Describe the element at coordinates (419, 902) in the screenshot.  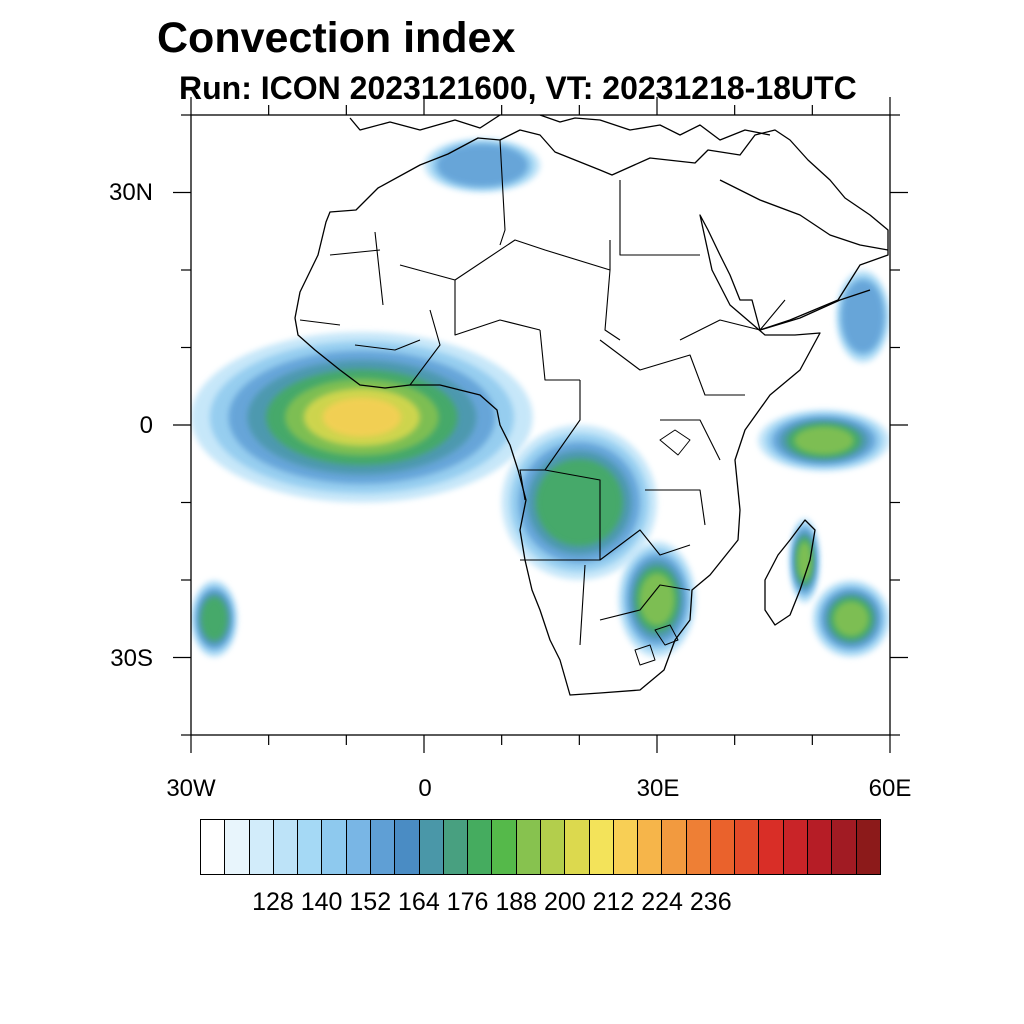
I see `colorbar-label: 164` at that location.